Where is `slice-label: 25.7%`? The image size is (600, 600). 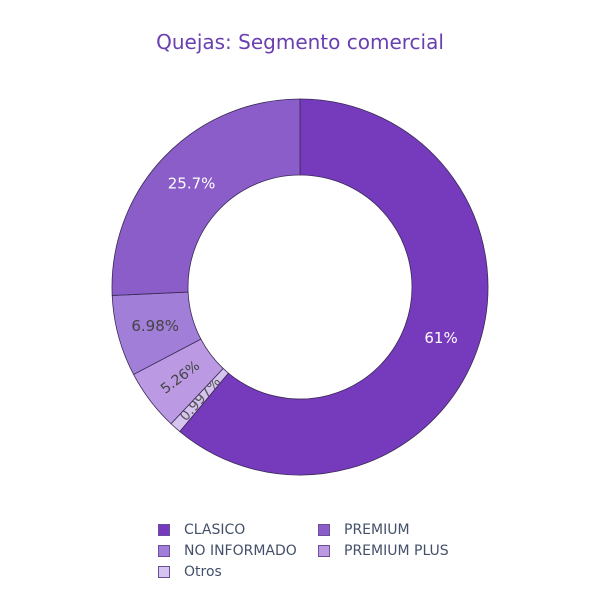
slice-label: 25.7% is located at coordinates (192, 183).